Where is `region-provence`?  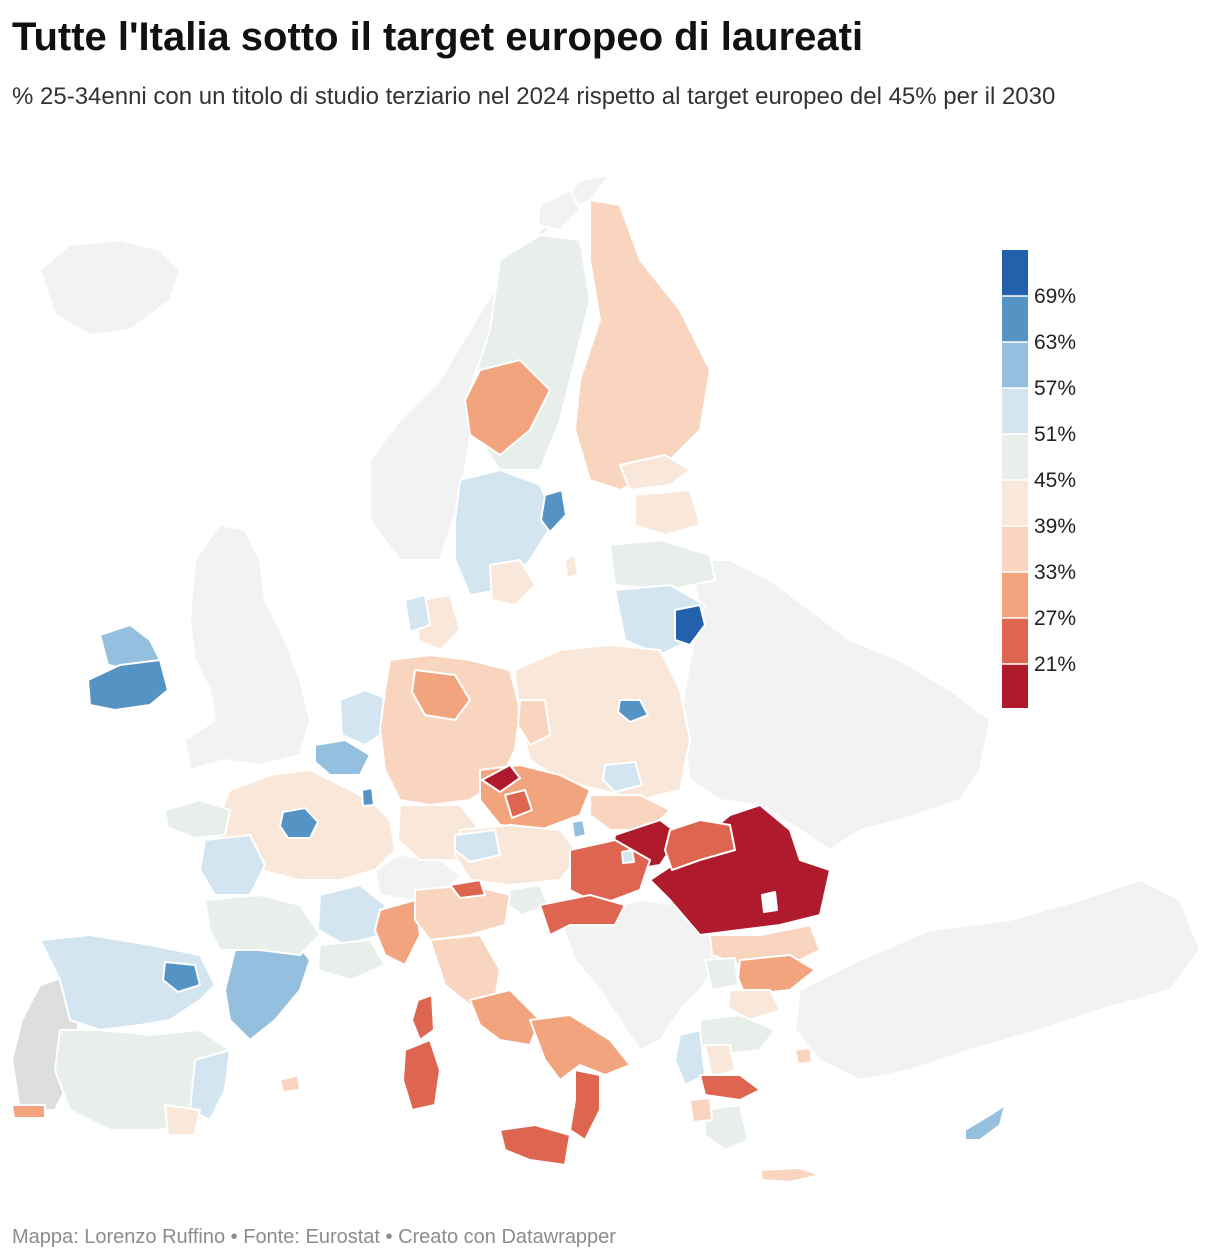
region-provence is located at coordinates (351, 960).